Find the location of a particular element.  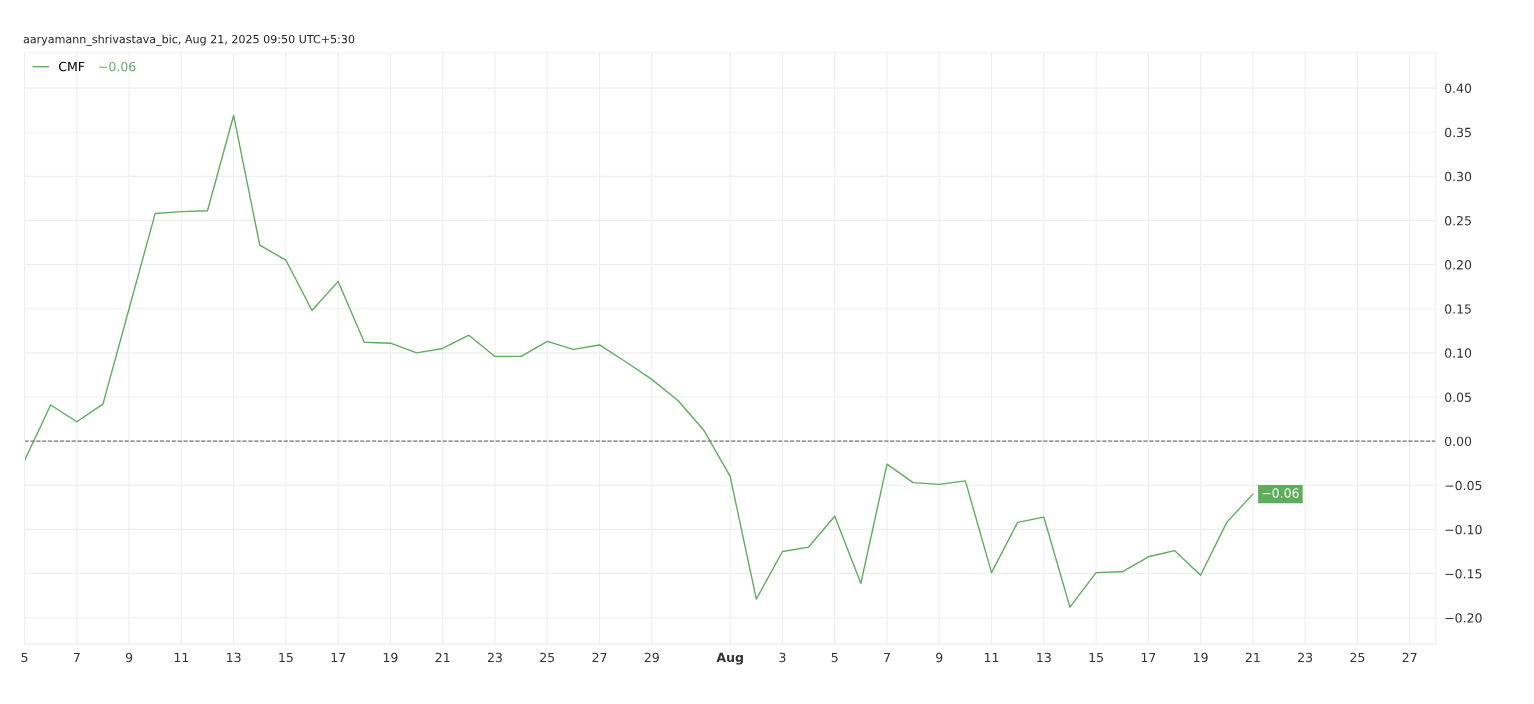

y-tick-label: 0.25 is located at coordinates (1457, 220).